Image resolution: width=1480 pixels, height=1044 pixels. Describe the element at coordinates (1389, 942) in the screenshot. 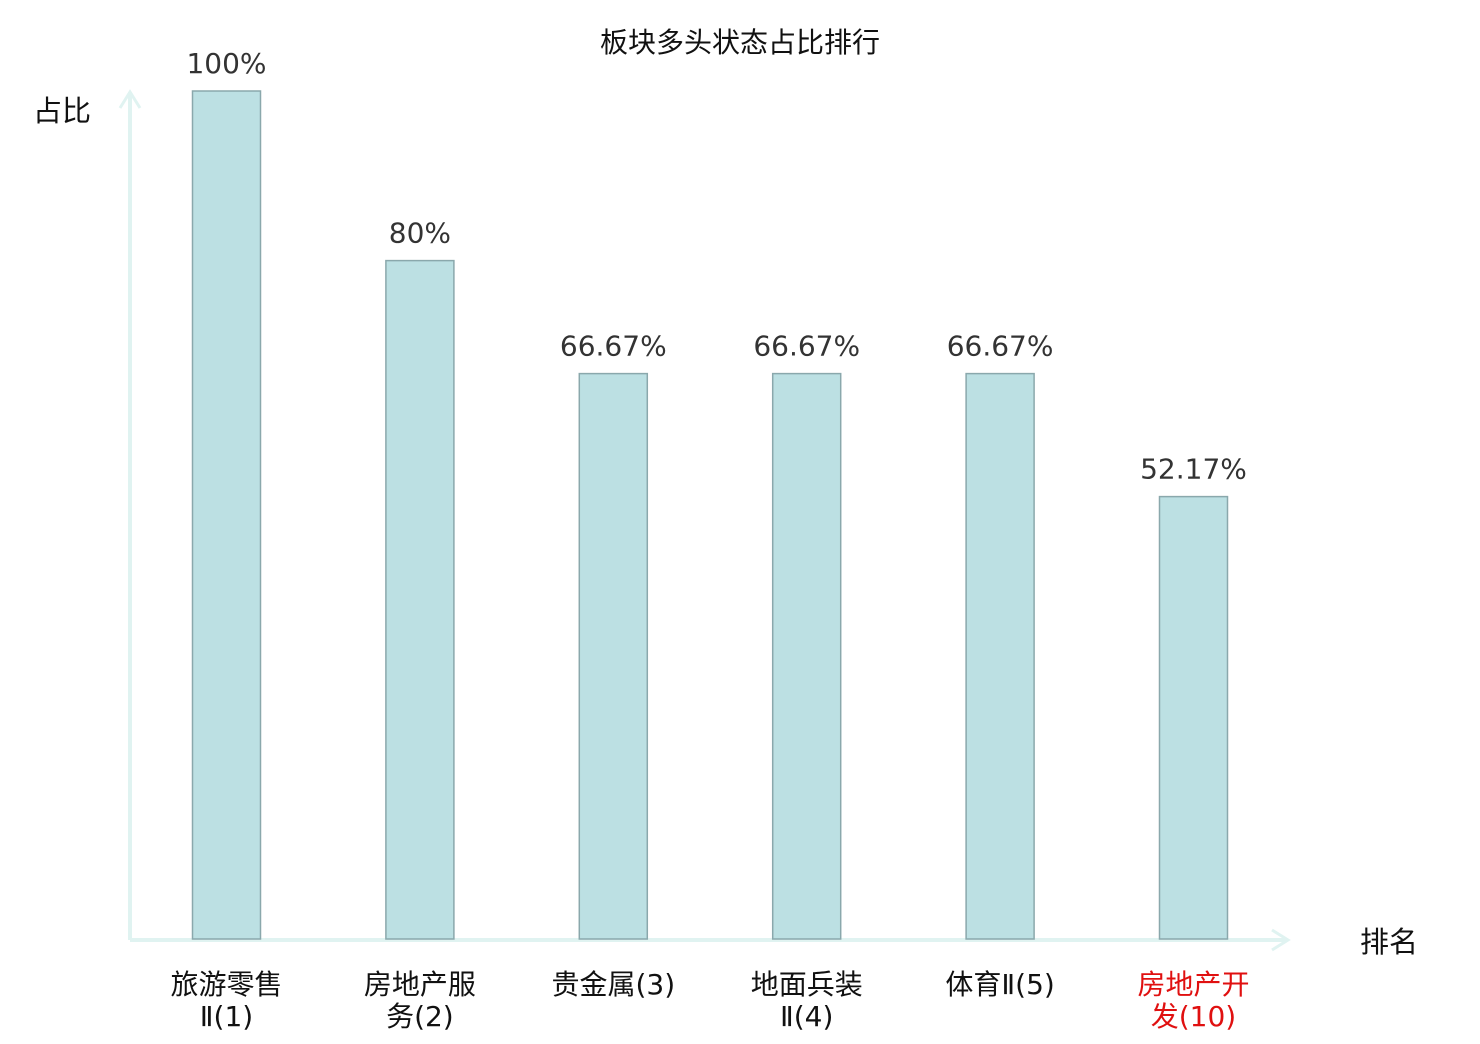

I see `x-axis-label: 排名` at that location.